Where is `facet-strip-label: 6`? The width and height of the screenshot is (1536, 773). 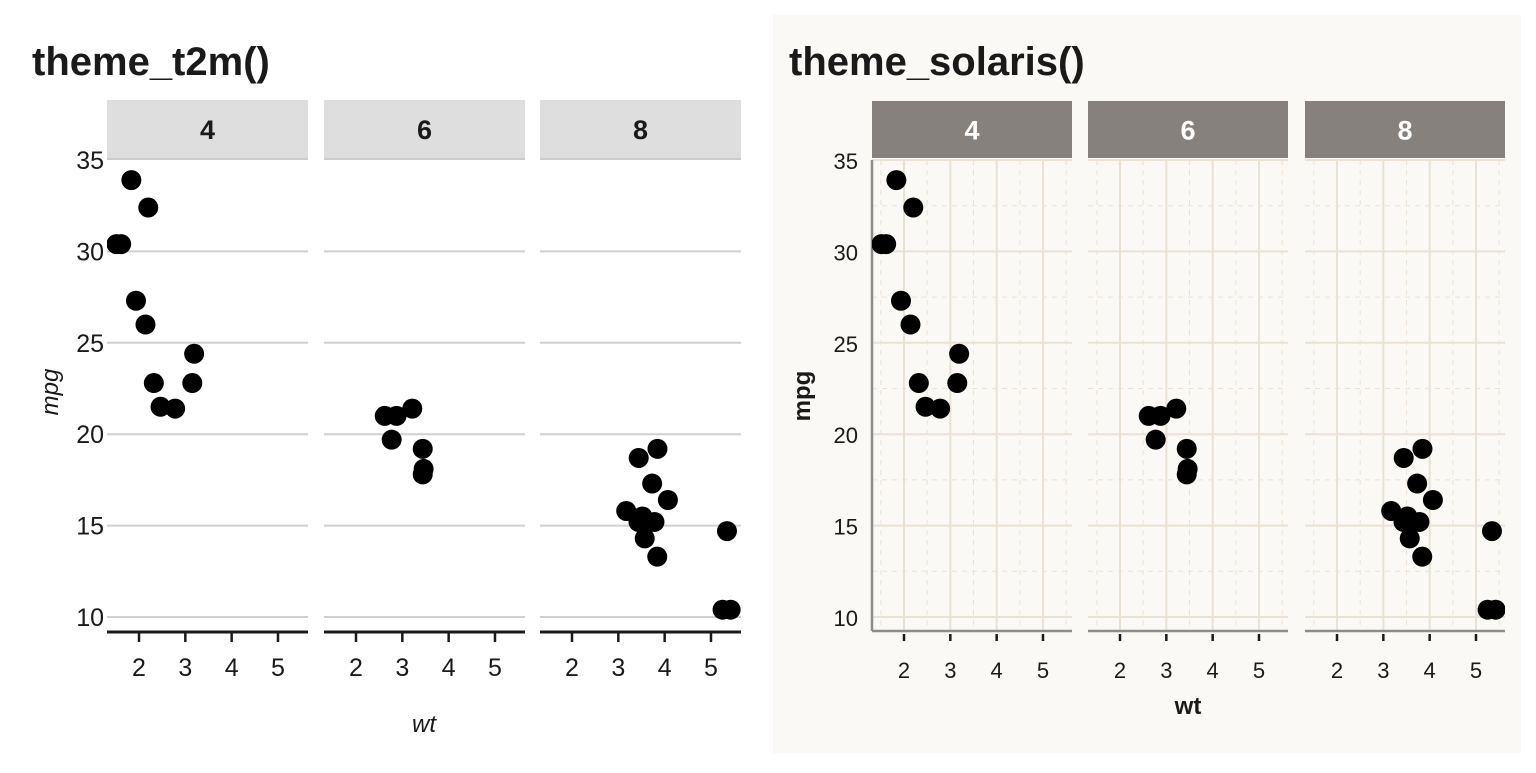 facet-strip-label: 6 is located at coordinates (1187, 131).